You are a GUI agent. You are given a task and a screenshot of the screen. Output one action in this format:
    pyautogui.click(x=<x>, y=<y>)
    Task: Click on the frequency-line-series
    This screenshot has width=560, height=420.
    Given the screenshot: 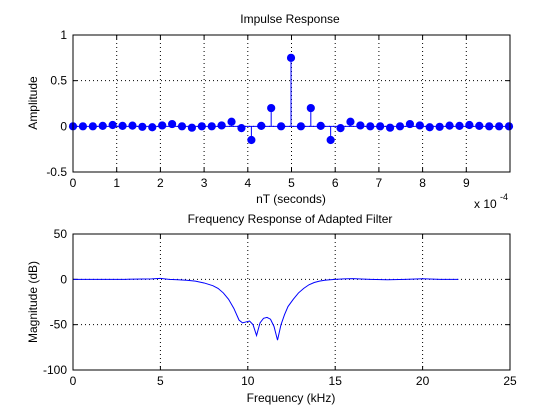 What is the action you would take?
    pyautogui.click(x=266, y=309)
    